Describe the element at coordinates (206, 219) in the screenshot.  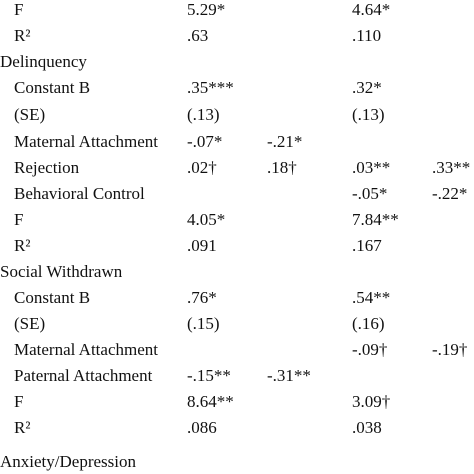
I see `value-col-1: 4.05*` at that location.